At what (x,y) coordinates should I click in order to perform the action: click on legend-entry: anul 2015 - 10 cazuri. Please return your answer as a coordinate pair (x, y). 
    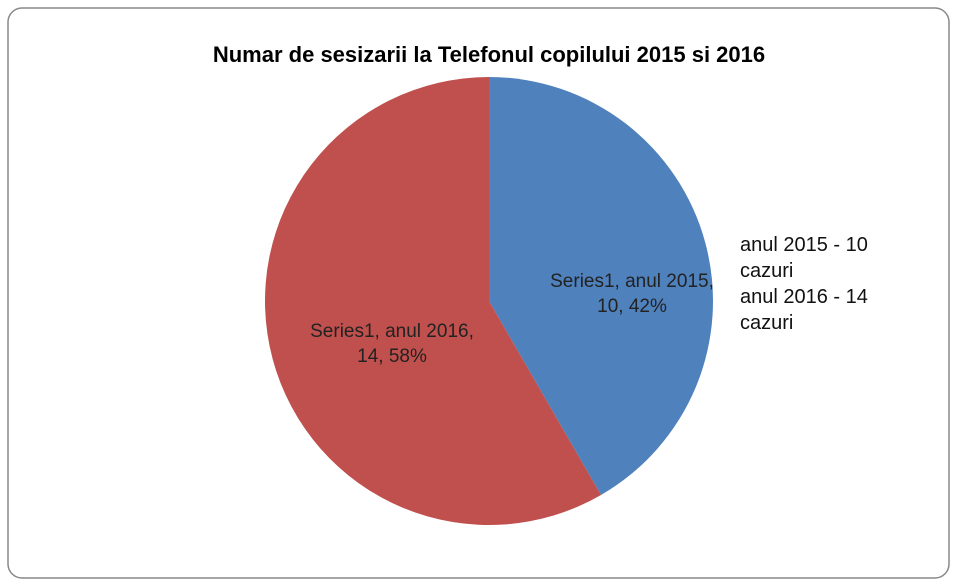
    Looking at the image, I should click on (804, 258).